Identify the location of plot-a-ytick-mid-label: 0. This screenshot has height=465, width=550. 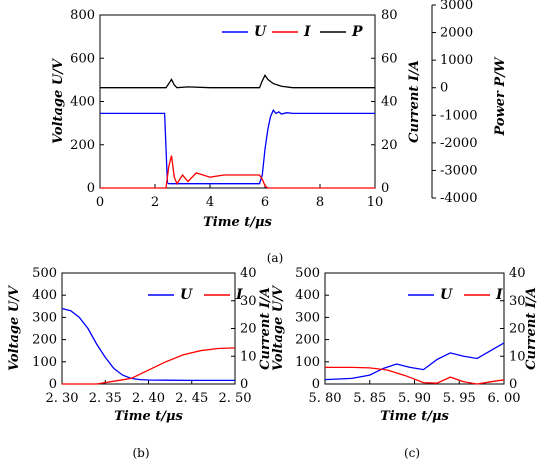
(385, 188).